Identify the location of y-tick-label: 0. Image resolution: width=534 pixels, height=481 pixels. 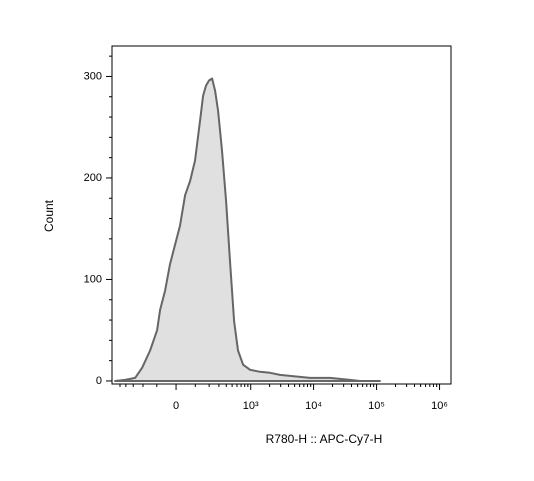
(99, 381).